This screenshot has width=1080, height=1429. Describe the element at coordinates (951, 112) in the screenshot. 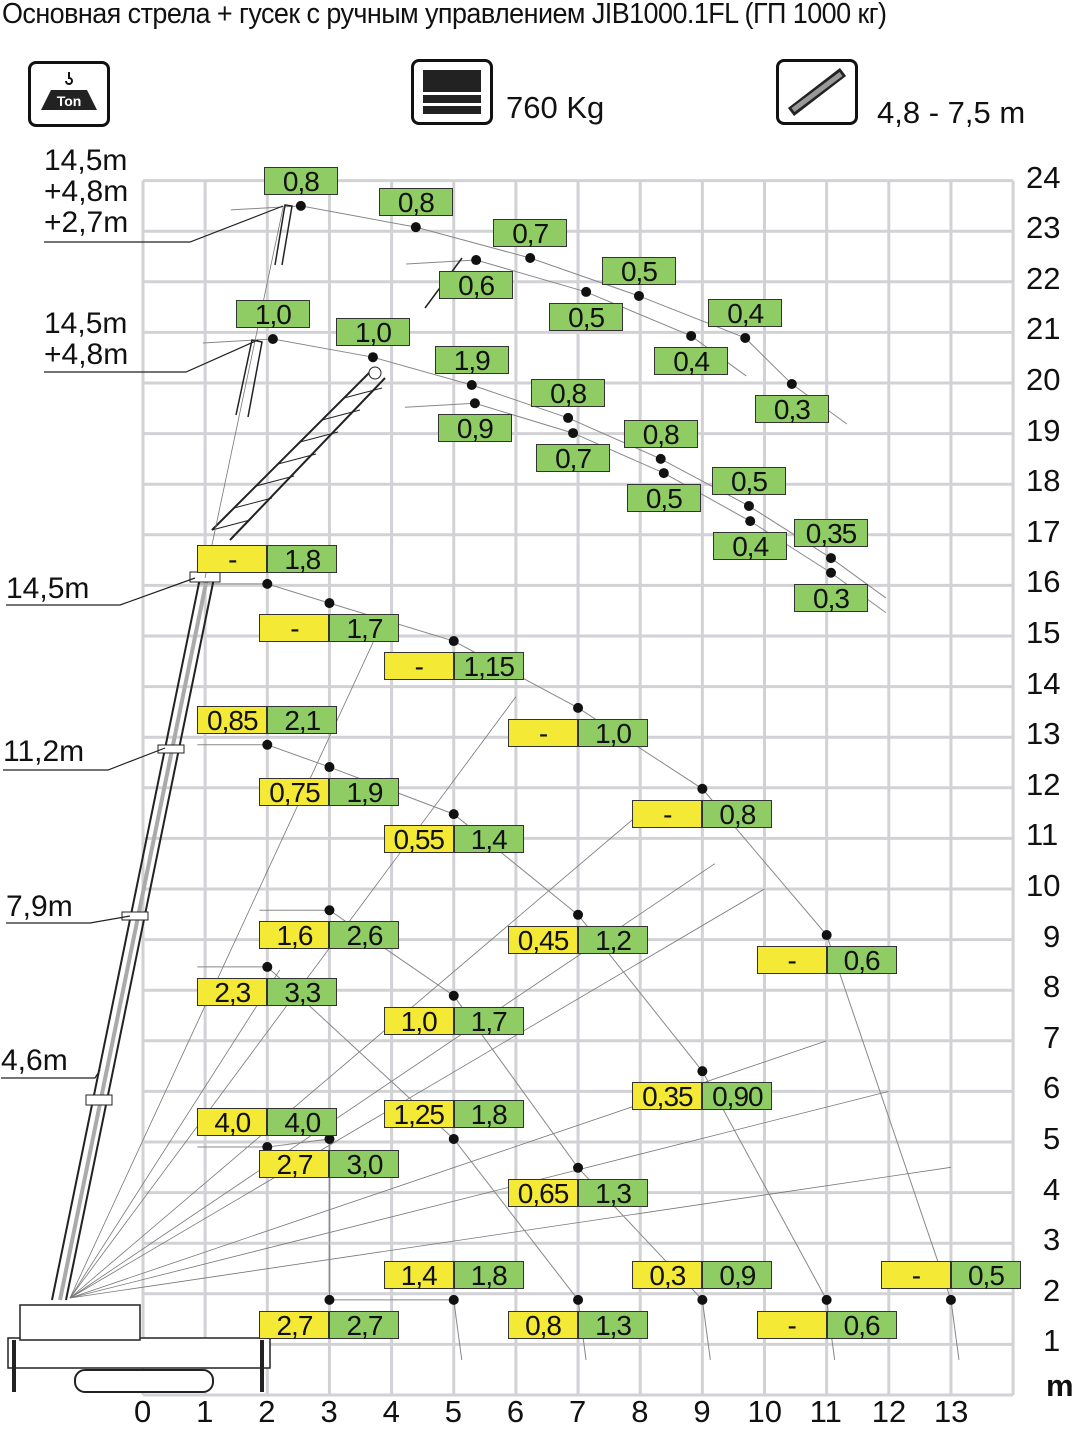

I see `jib-length-value: 4,8 - 7,5 m` at that location.